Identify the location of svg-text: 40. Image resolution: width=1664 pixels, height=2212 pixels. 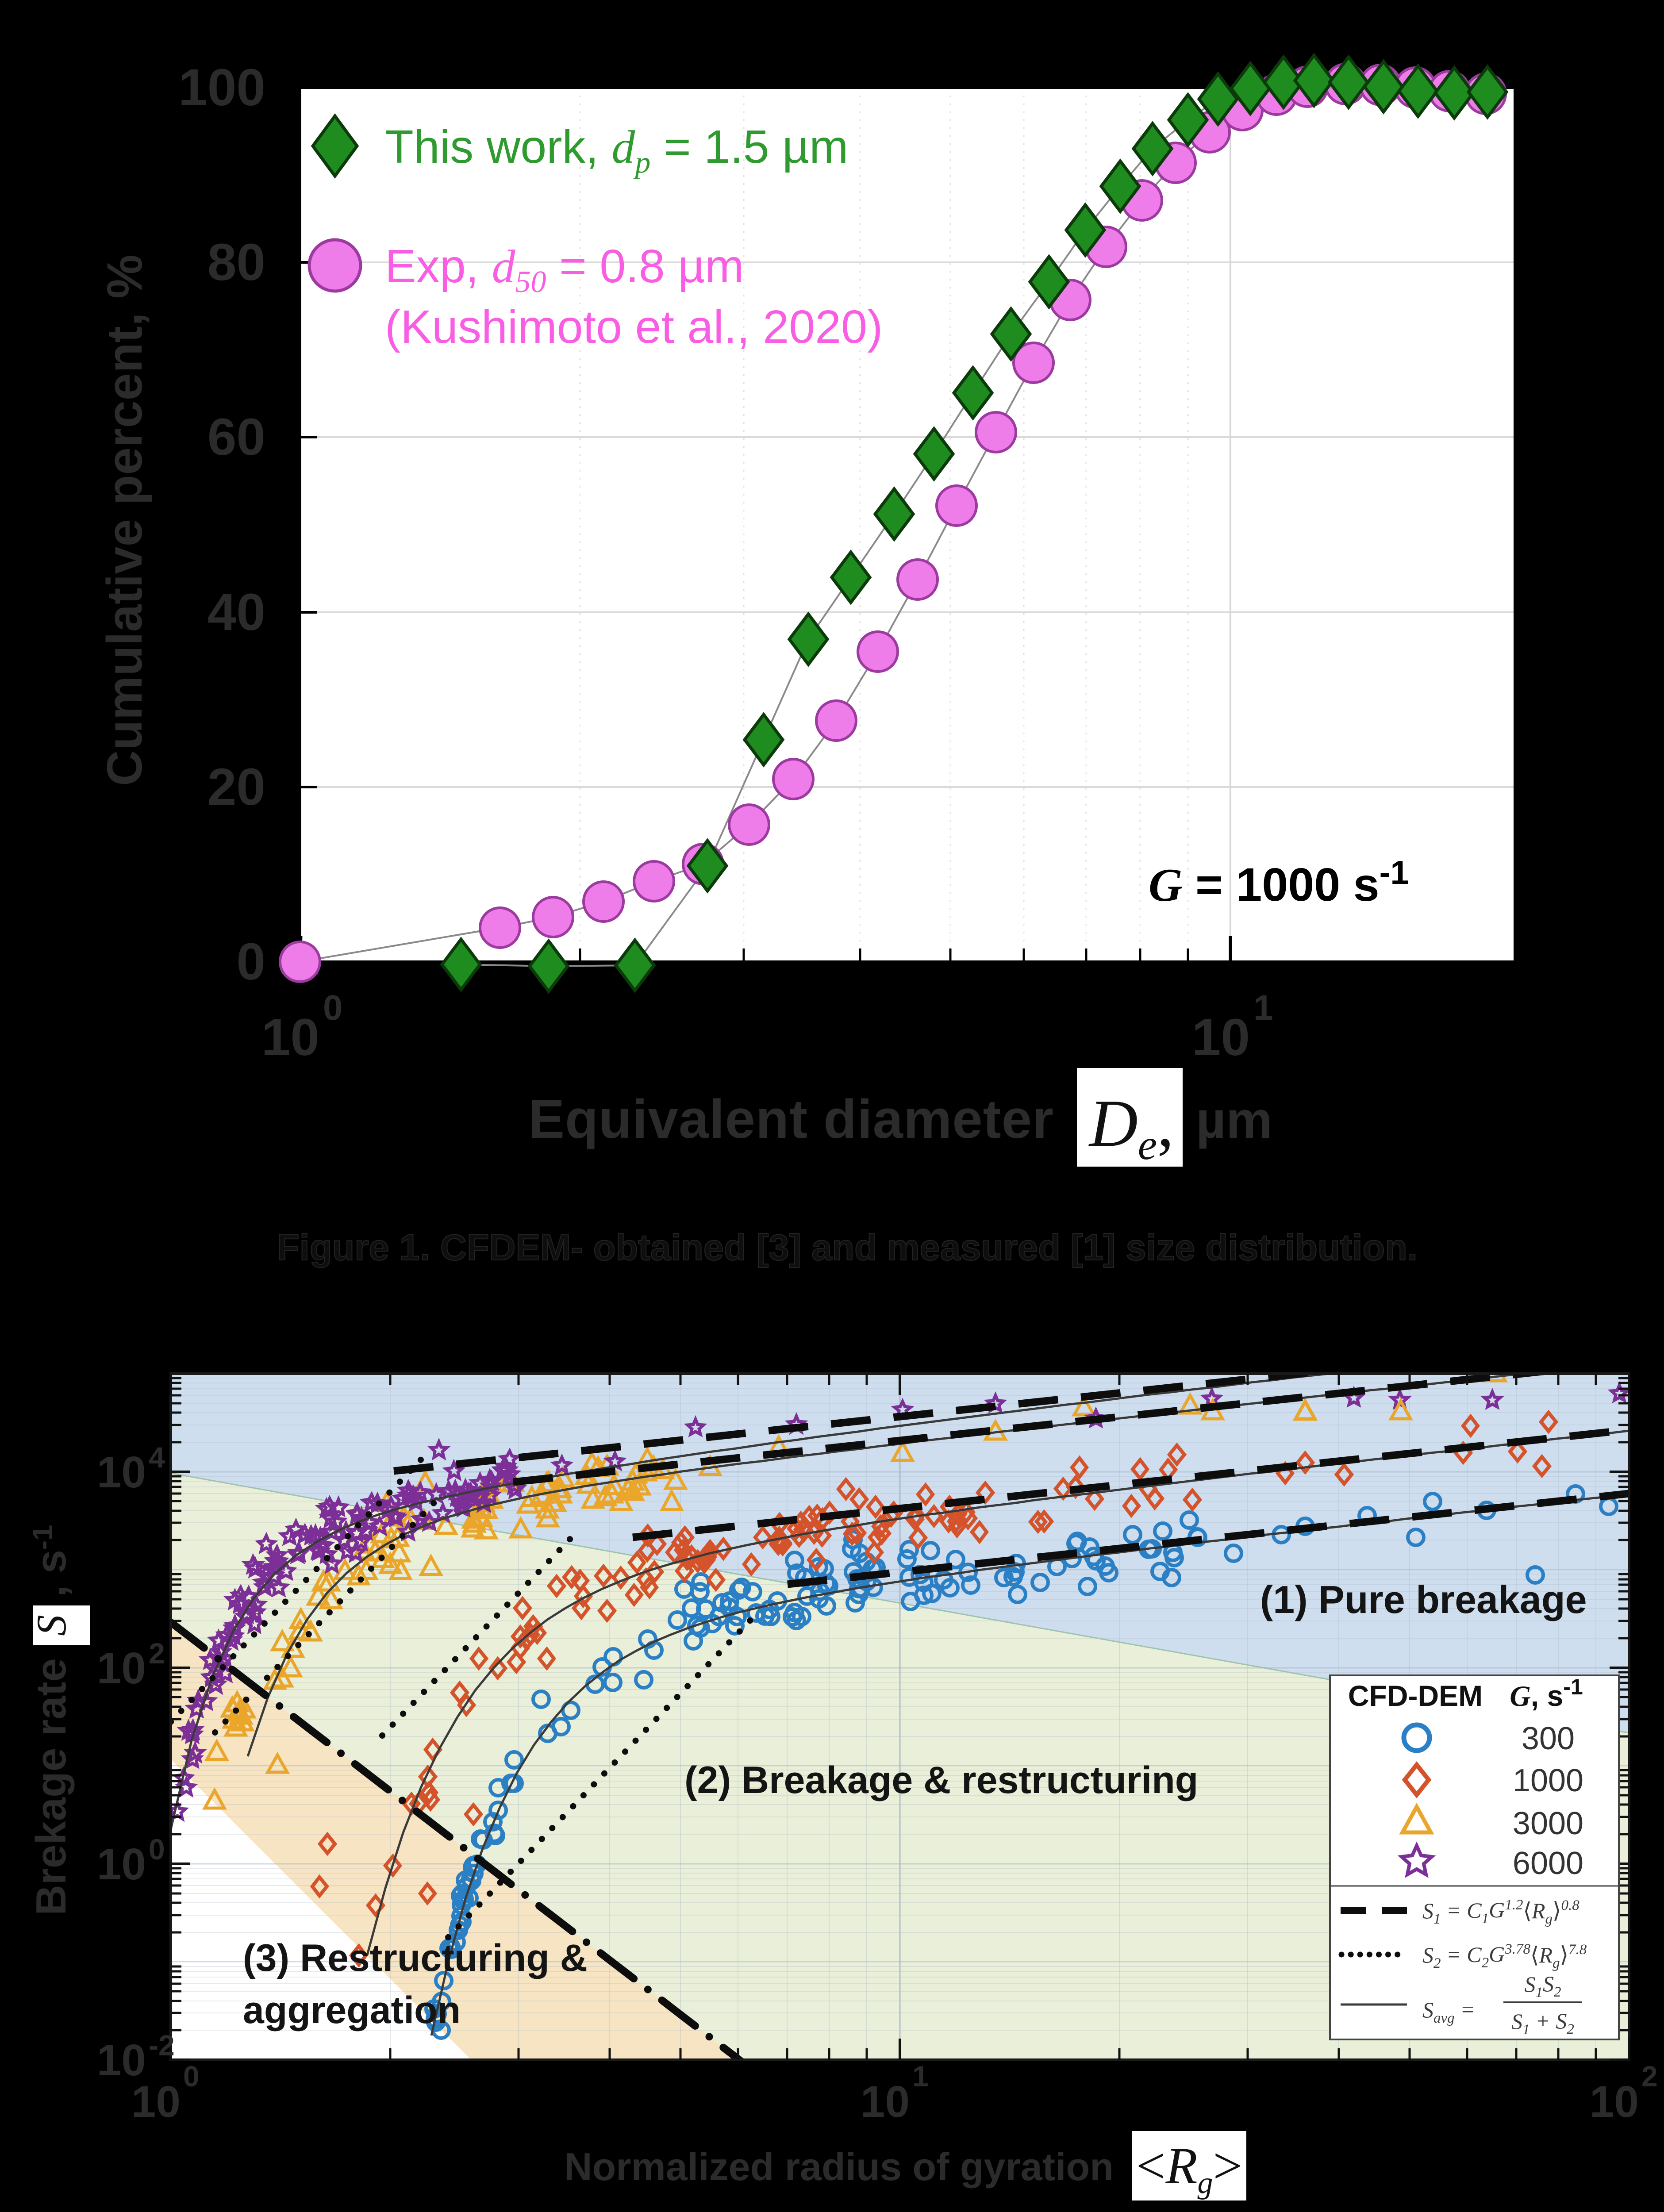
(237, 612).